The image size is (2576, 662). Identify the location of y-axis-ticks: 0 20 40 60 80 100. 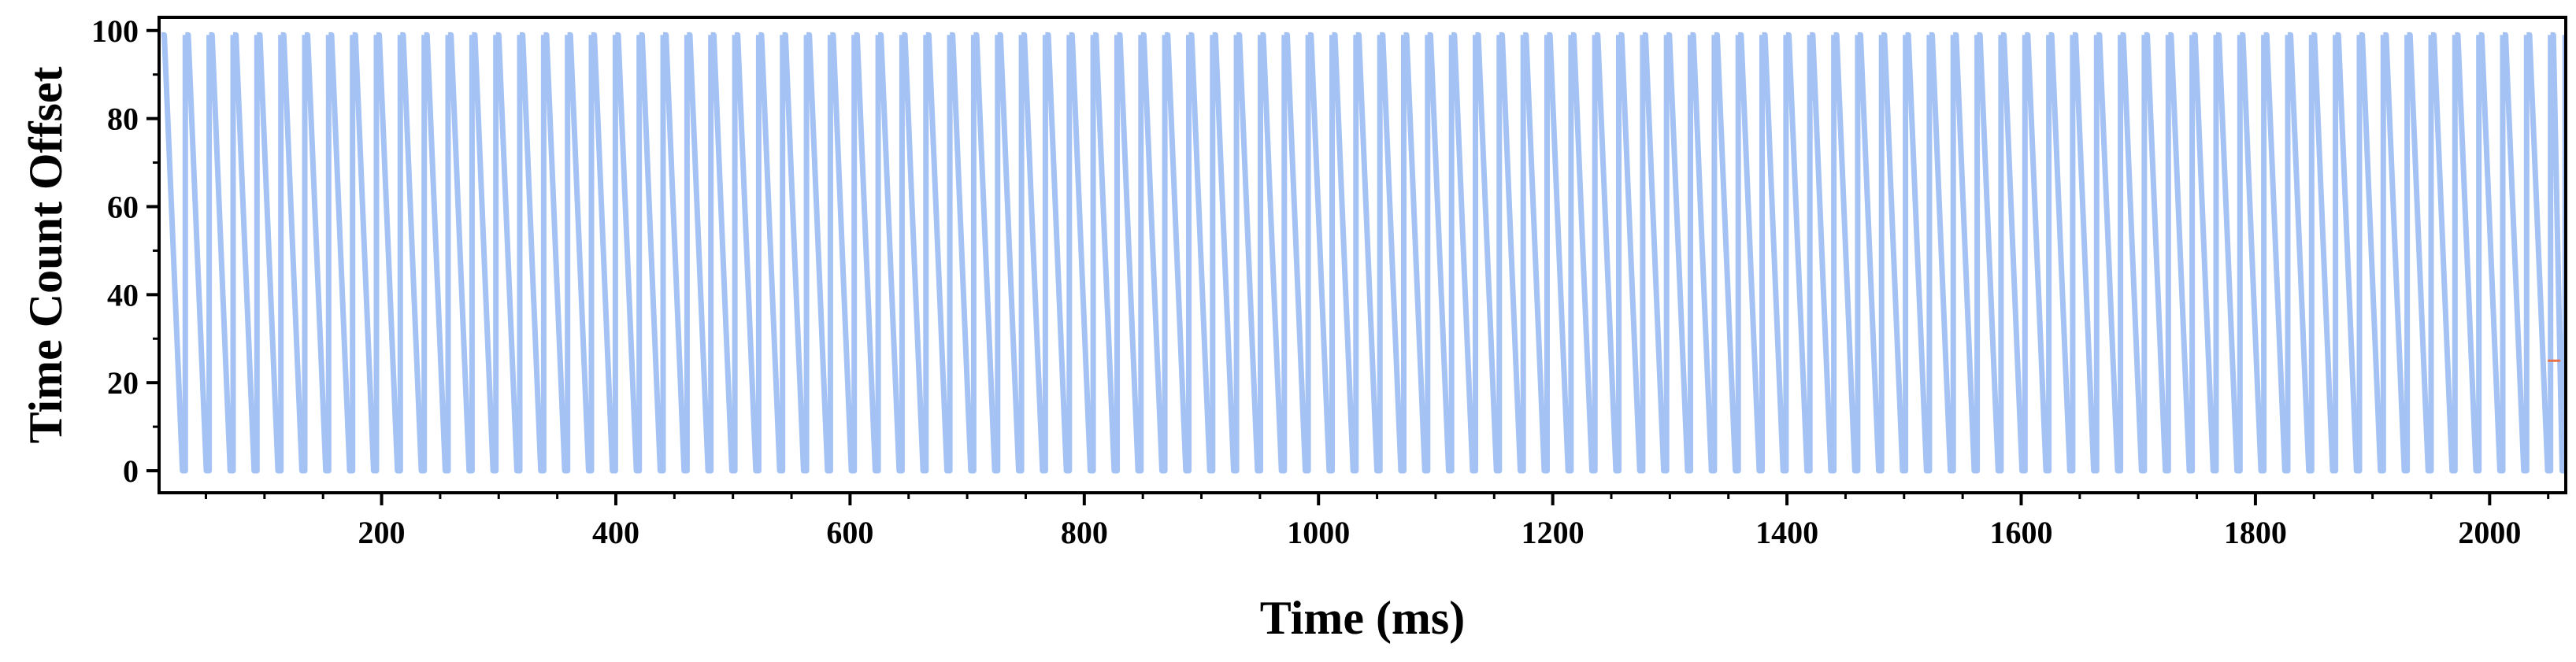
(125, 251).